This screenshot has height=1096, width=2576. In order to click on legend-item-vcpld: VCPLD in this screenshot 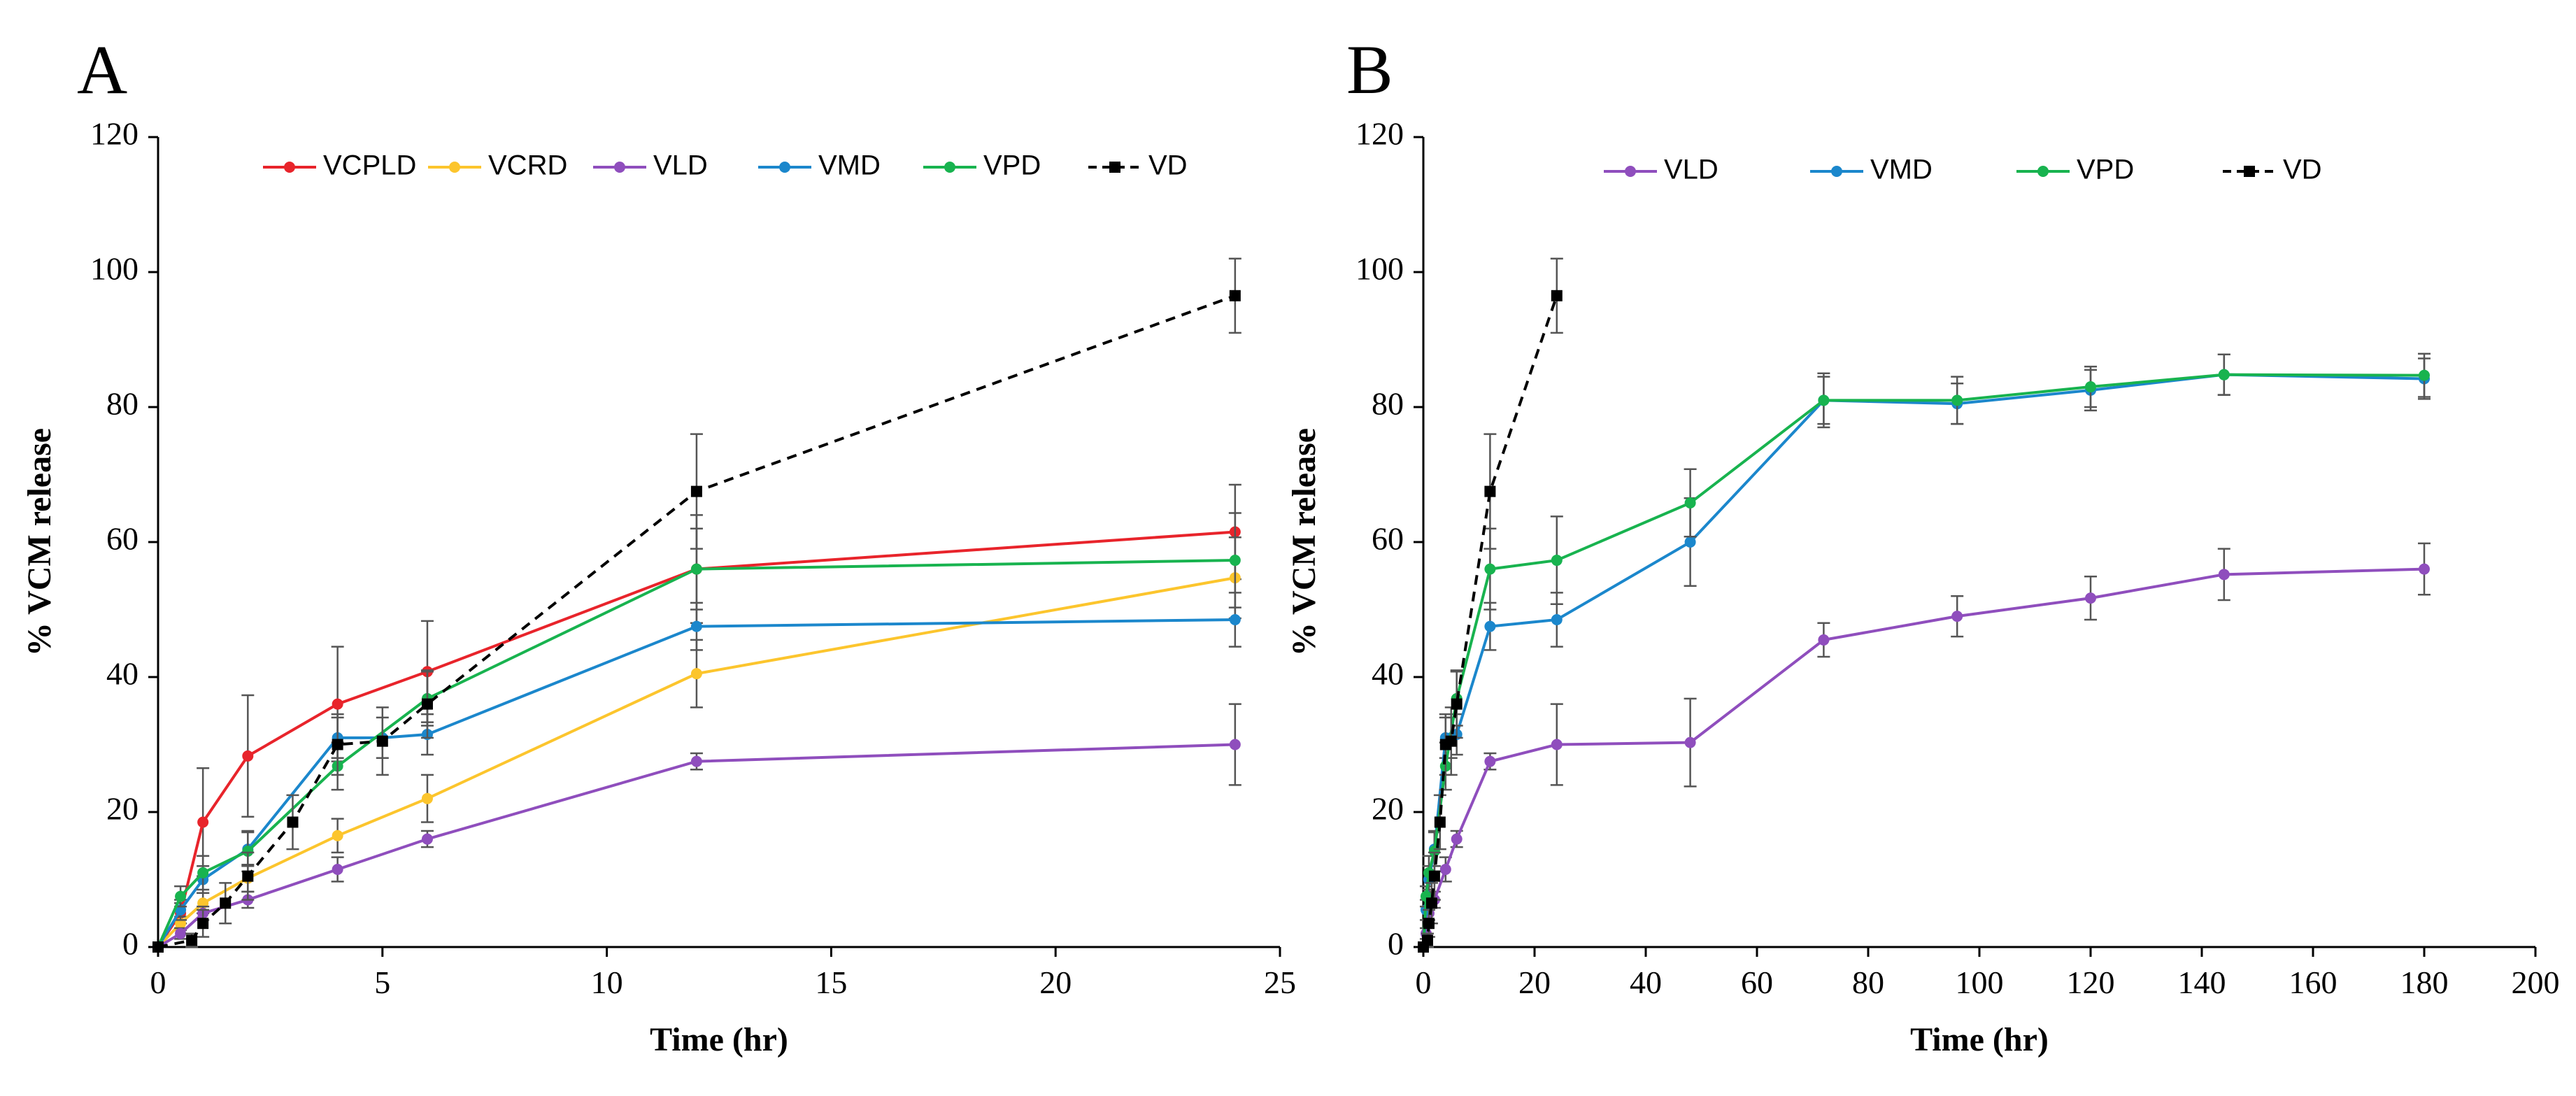, I will do `click(339, 166)`.